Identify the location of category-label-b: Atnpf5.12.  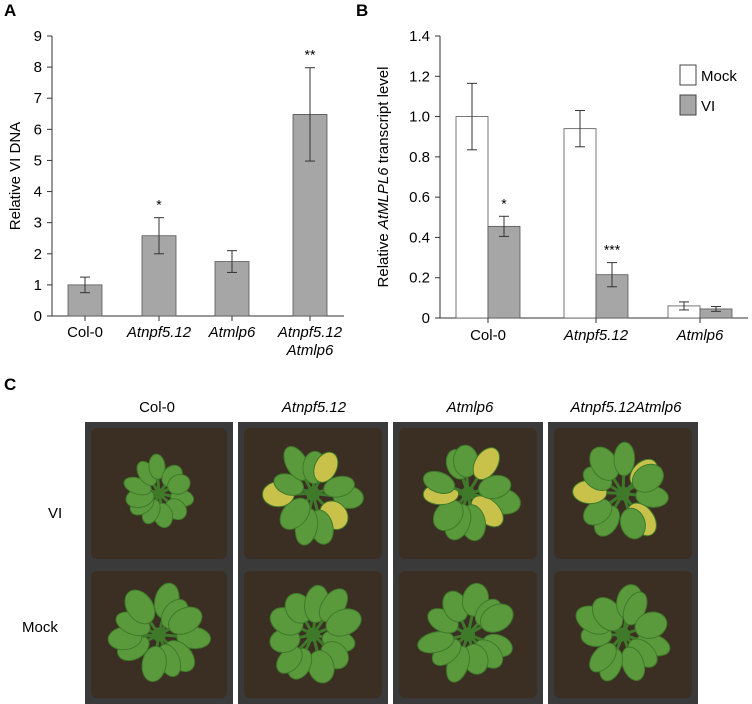
(596, 335).